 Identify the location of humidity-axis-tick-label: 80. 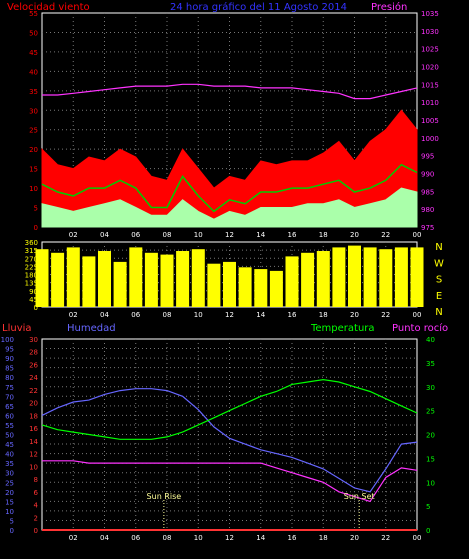
(9, 378).